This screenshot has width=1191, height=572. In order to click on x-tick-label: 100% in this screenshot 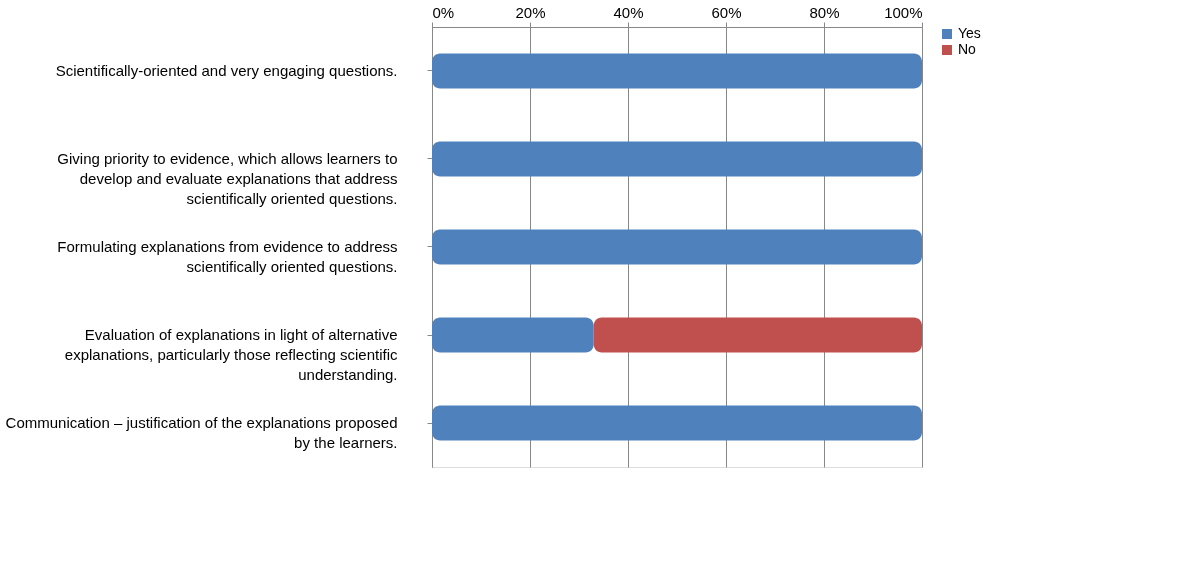, I will do `click(903, 12)`.